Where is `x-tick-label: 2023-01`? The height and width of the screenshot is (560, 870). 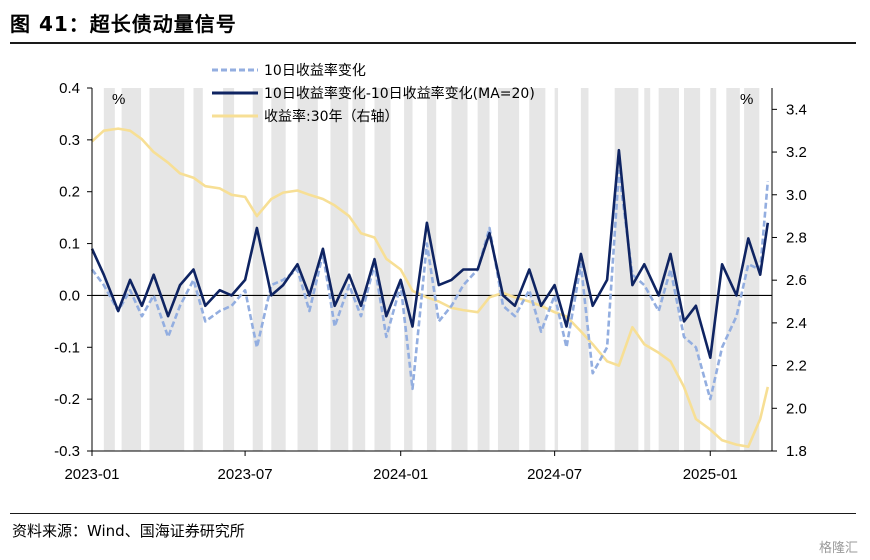 x-tick-label: 2023-01 is located at coordinates (91, 474).